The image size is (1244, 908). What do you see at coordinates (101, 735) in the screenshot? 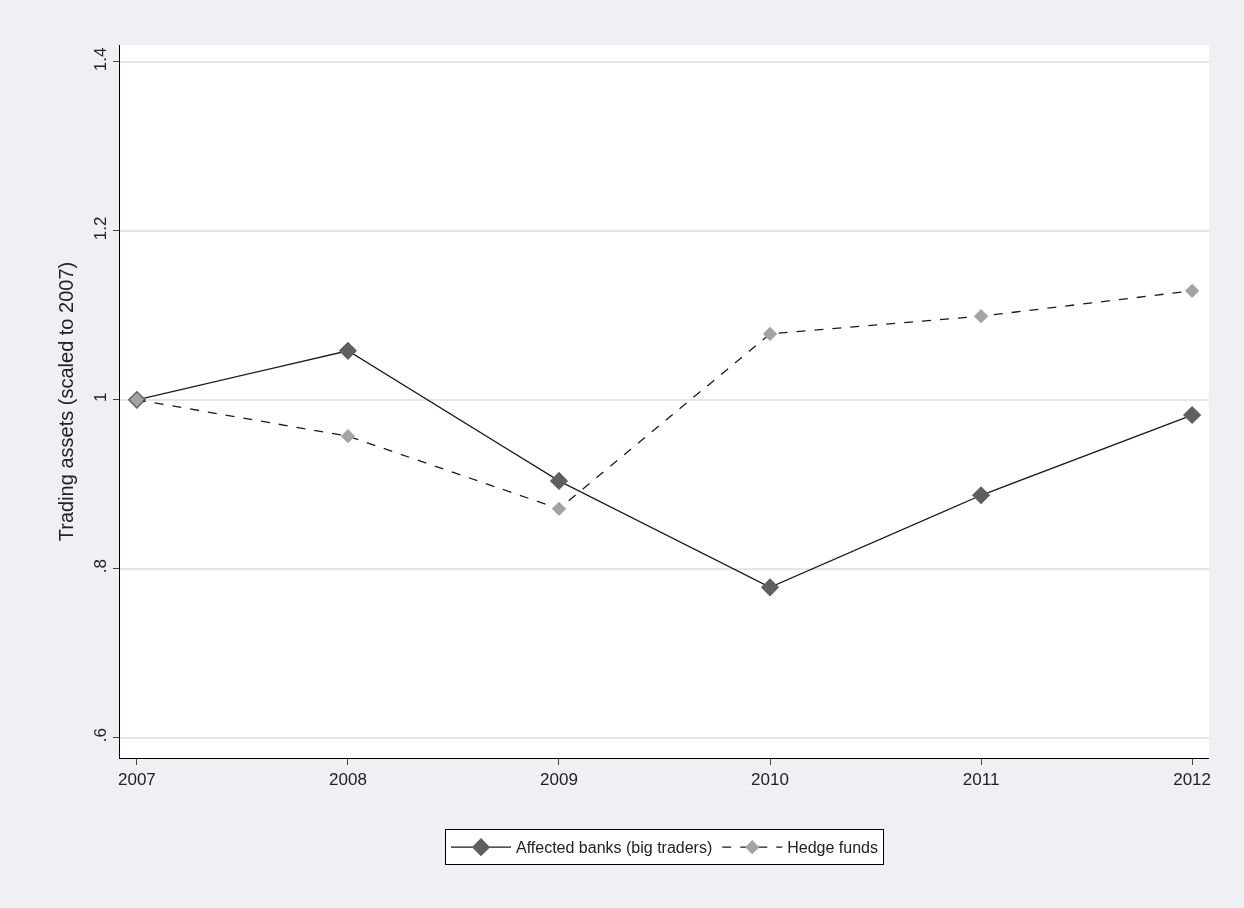
I see `y-tick-label: .6` at bounding box center [101, 735].